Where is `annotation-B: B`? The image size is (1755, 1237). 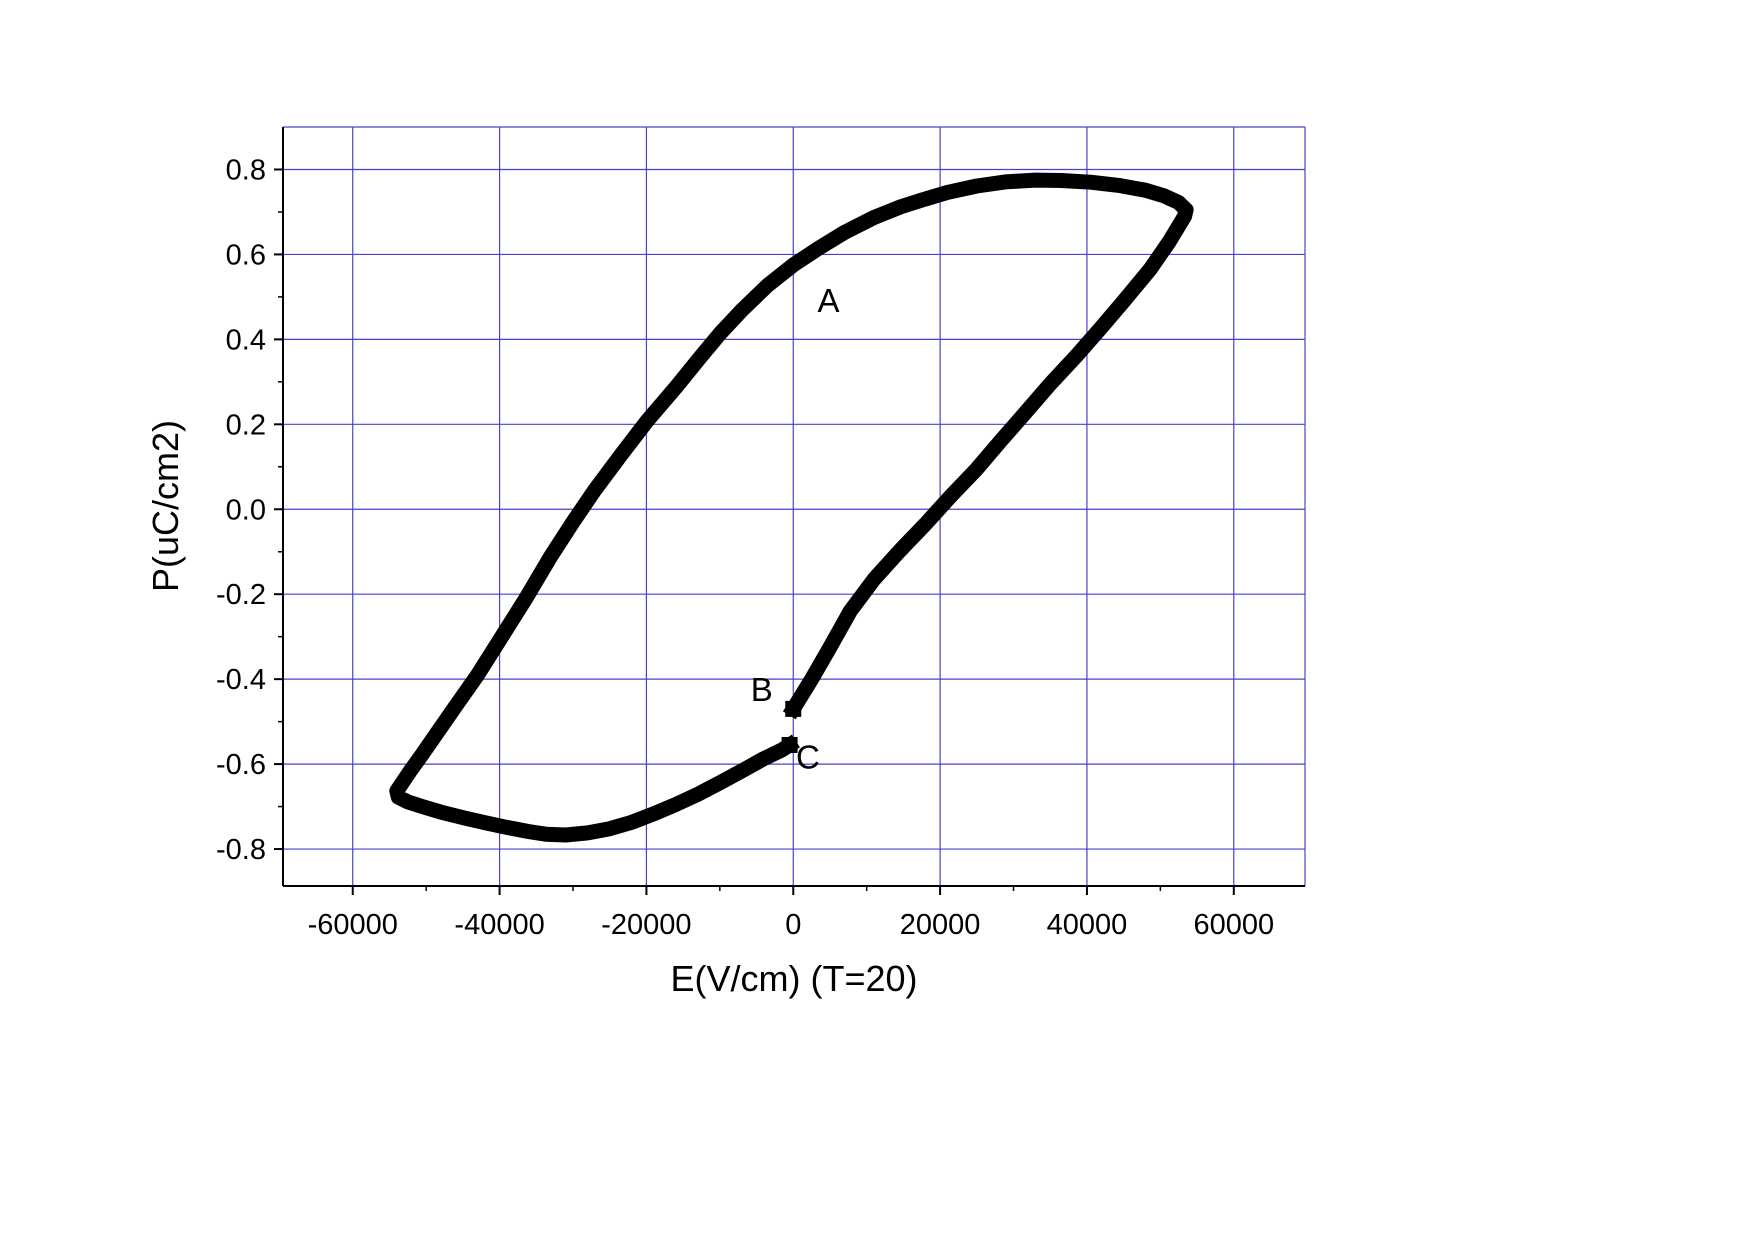
annotation-B: B is located at coordinates (762, 689).